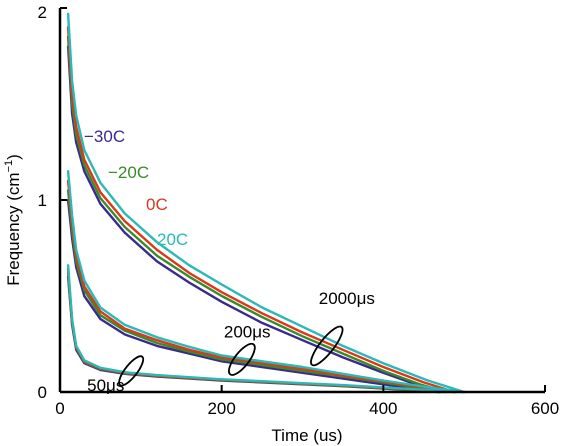 Image resolution: width=567 pixels, height=446 pixels. Describe the element at coordinates (221, 408) in the screenshot. I see `x-tick-label: 200` at that location.